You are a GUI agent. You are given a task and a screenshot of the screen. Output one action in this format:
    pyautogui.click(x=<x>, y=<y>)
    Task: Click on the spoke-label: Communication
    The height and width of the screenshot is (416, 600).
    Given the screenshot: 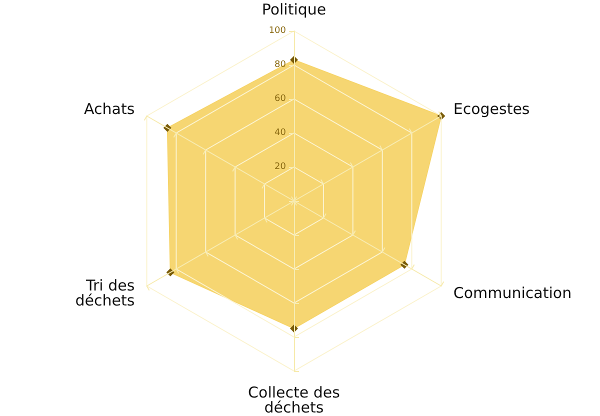 What is the action you would take?
    pyautogui.click(x=512, y=293)
    